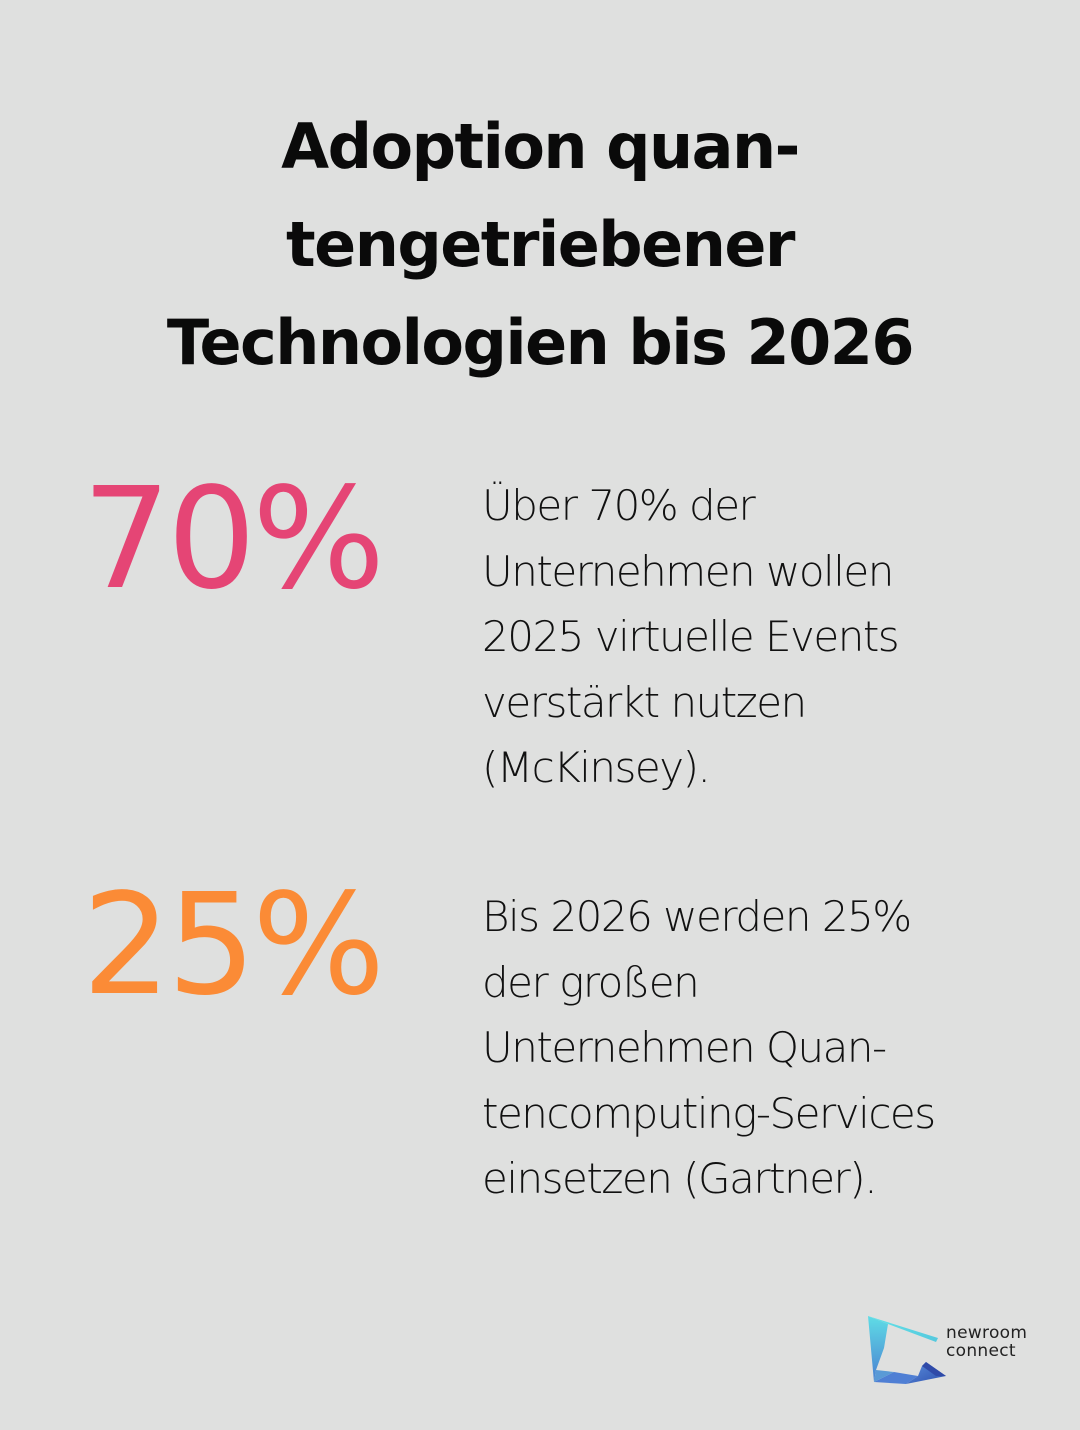 This screenshot has width=1080, height=1430. What do you see at coordinates (987, 1333) in the screenshot?
I see `logo-line: newroom` at bounding box center [987, 1333].